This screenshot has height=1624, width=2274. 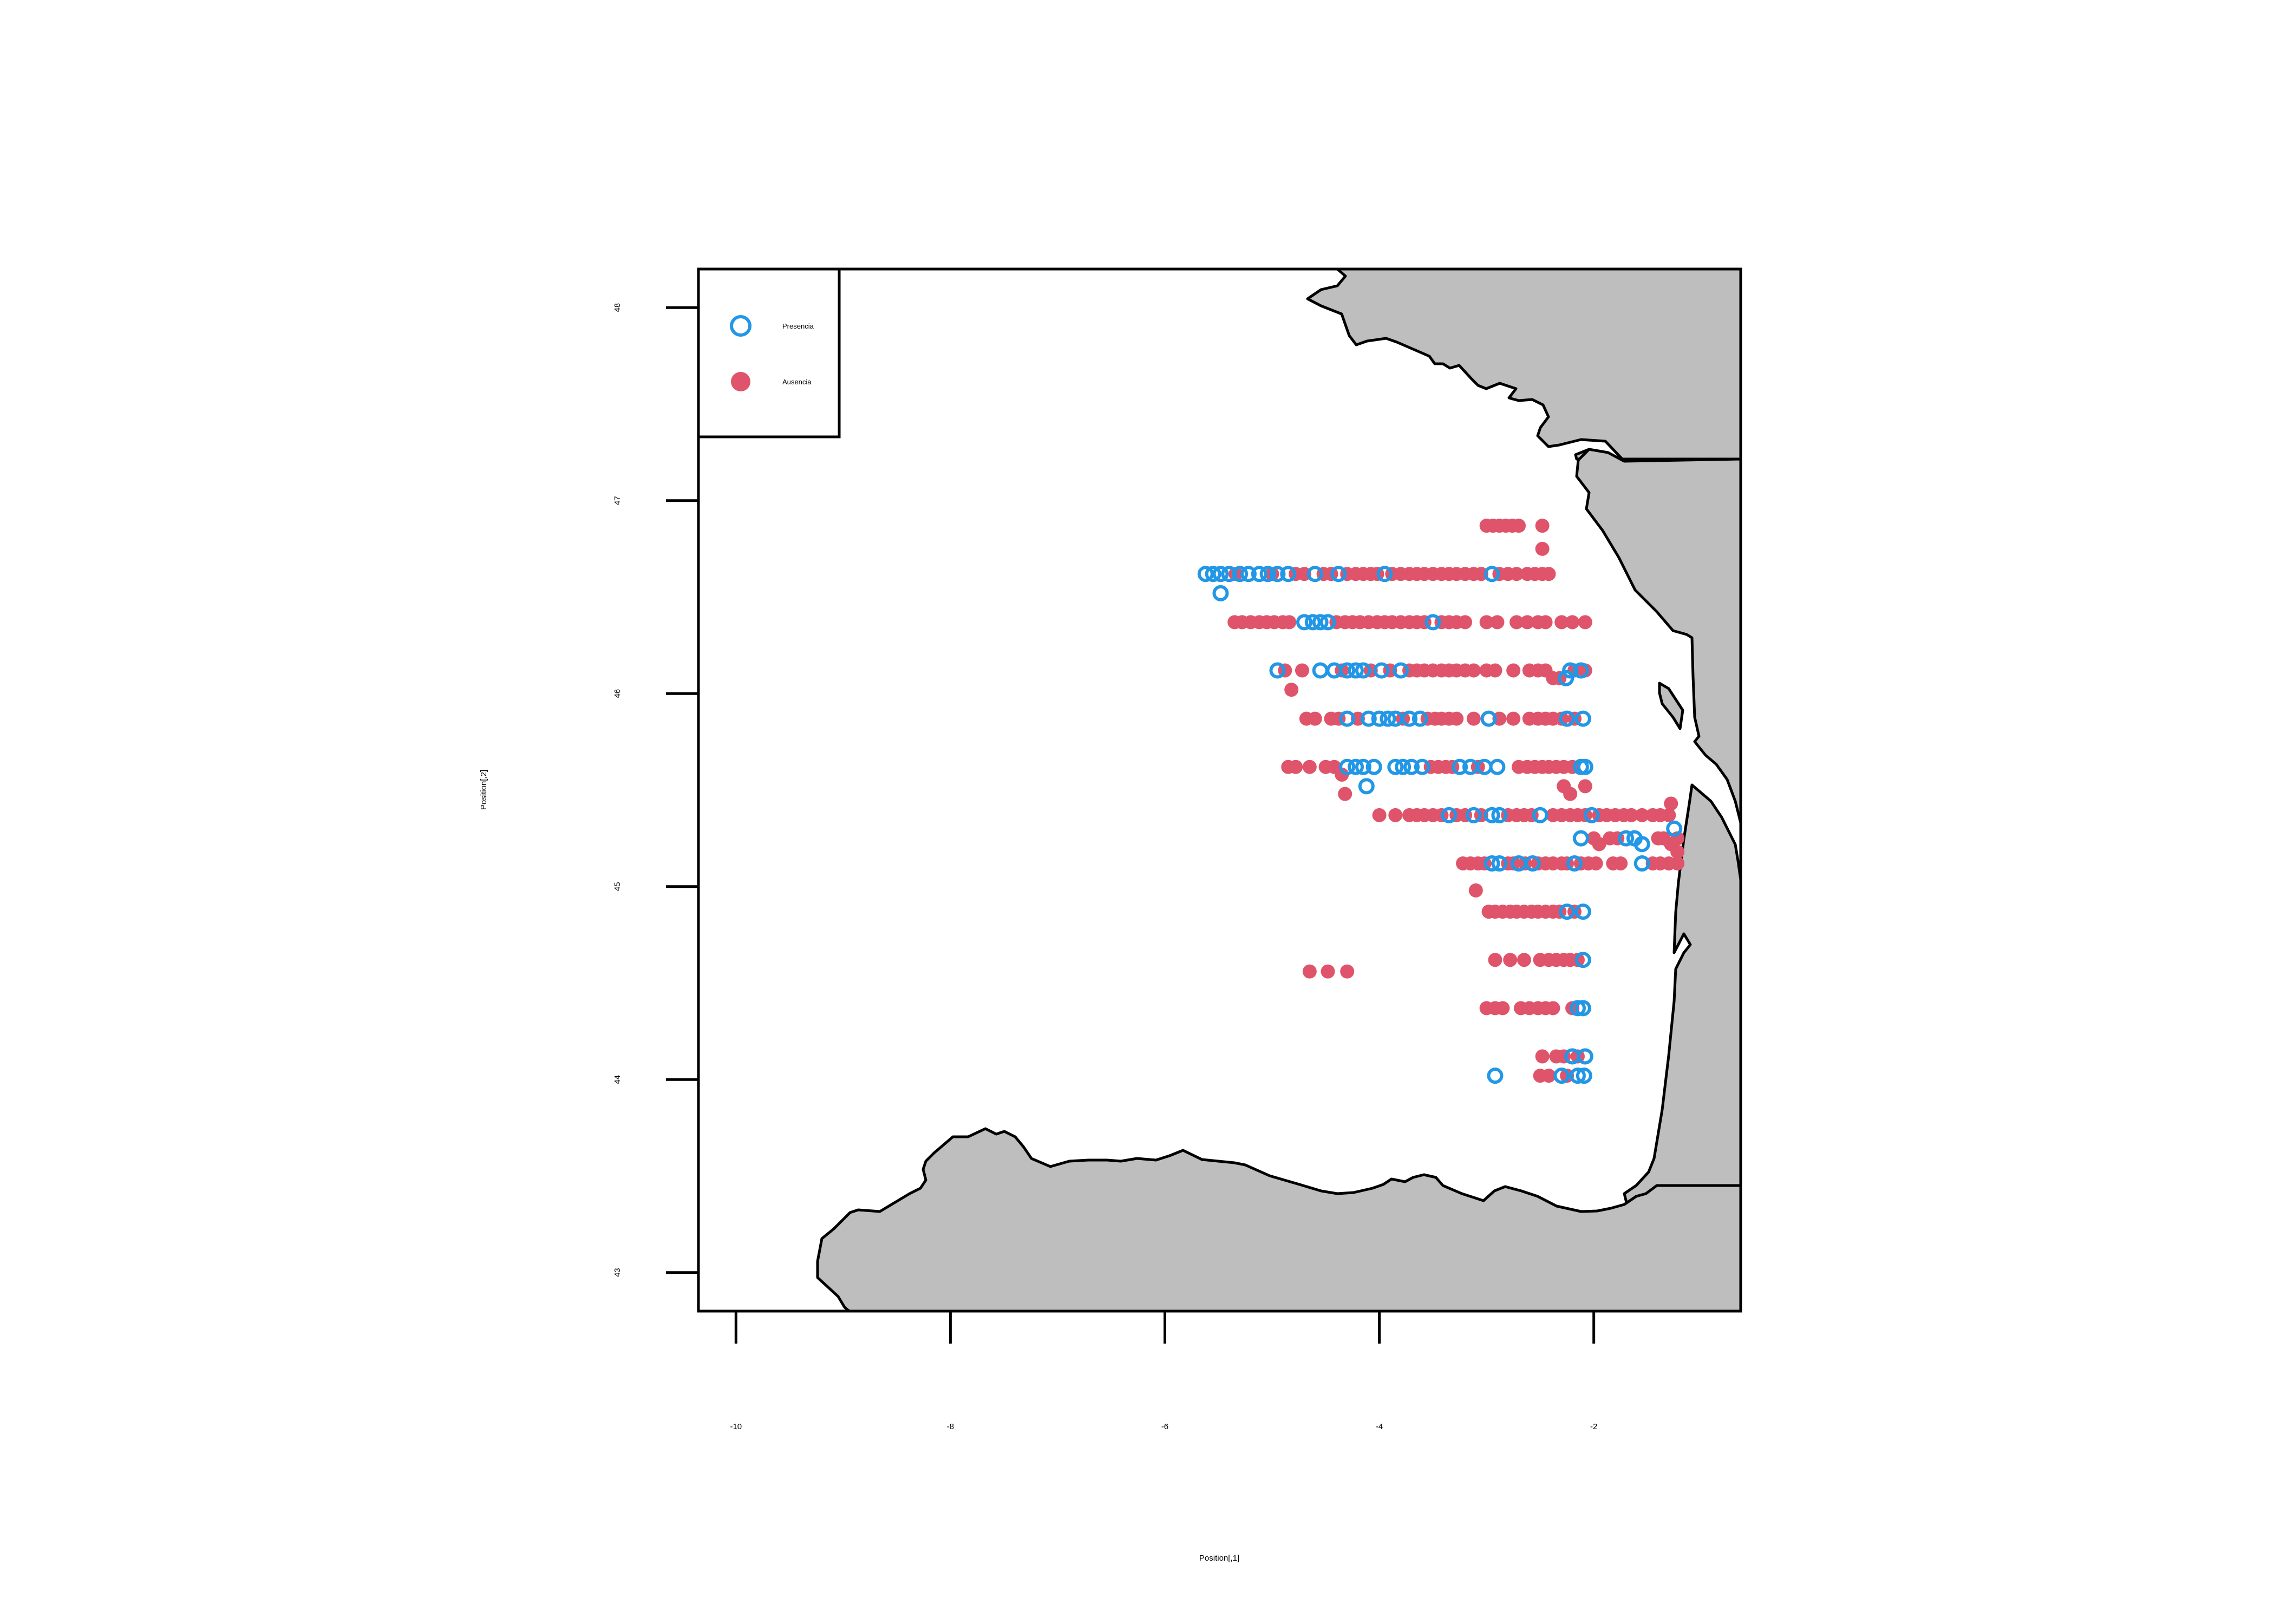 What do you see at coordinates (617, 693) in the screenshot?
I see `y-tick-label: 46` at bounding box center [617, 693].